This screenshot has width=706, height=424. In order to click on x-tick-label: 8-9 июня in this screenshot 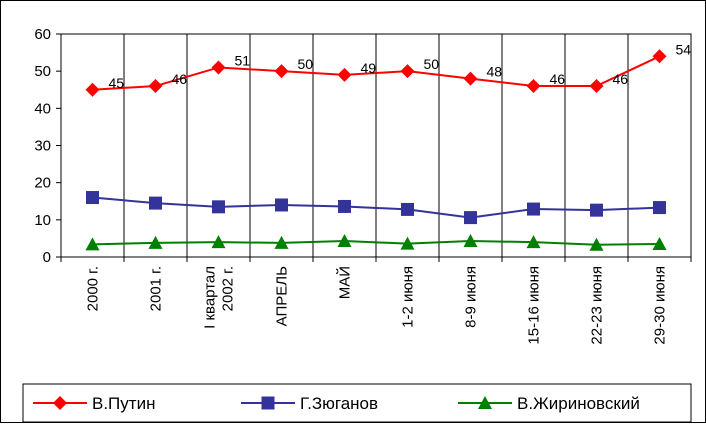, I will do `click(471, 297)`.